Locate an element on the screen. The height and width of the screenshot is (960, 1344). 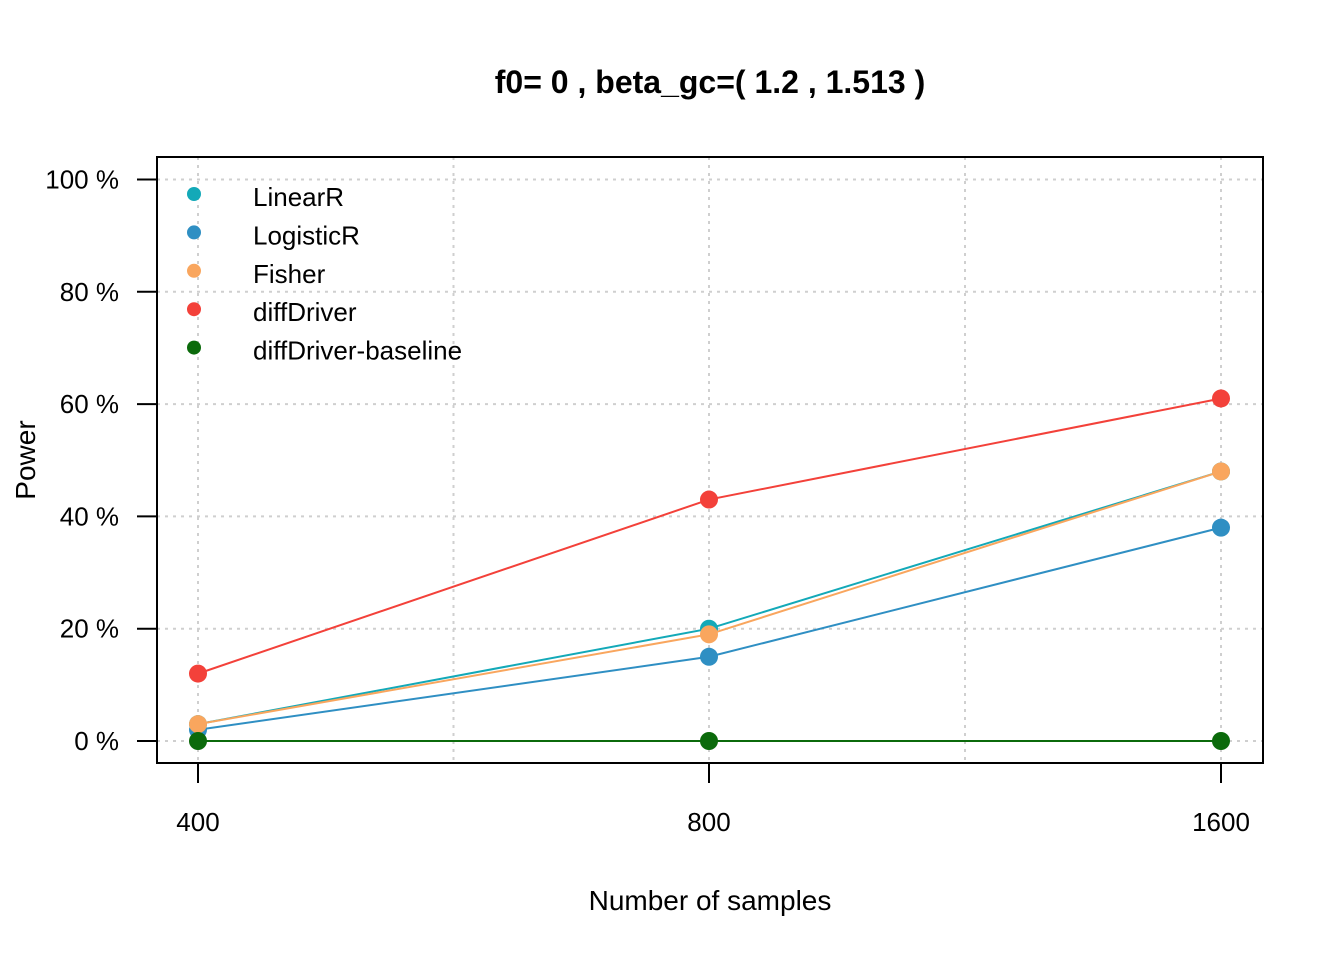
y-tick-label-2: 40 % is located at coordinates (89, 516).